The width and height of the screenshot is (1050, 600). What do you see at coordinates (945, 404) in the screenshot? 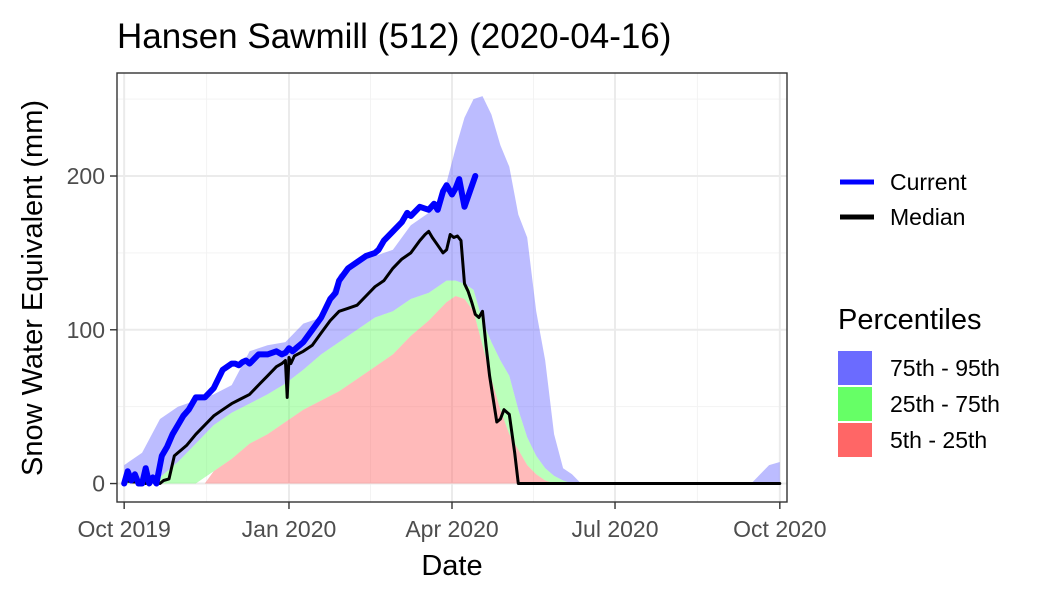
I see `legend-label-25-75: 25th - 75th` at bounding box center [945, 404].